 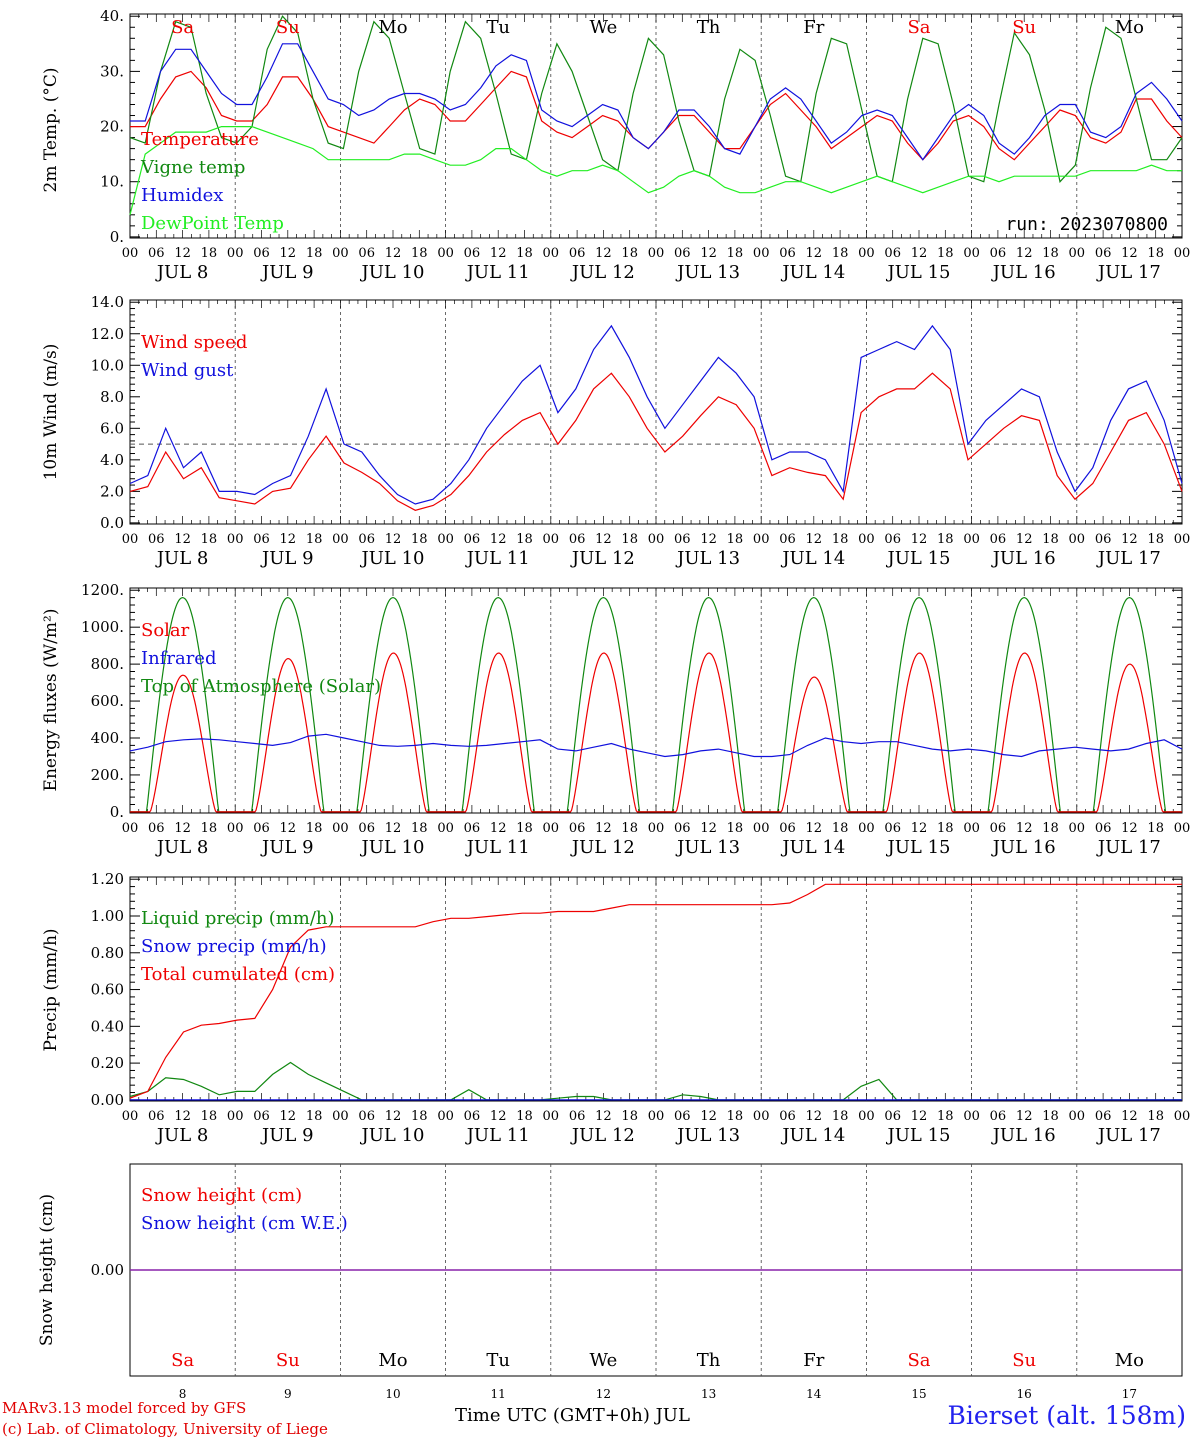 What do you see at coordinates (498, 1394) in the screenshot?
I see `day-number-label: 11` at bounding box center [498, 1394].